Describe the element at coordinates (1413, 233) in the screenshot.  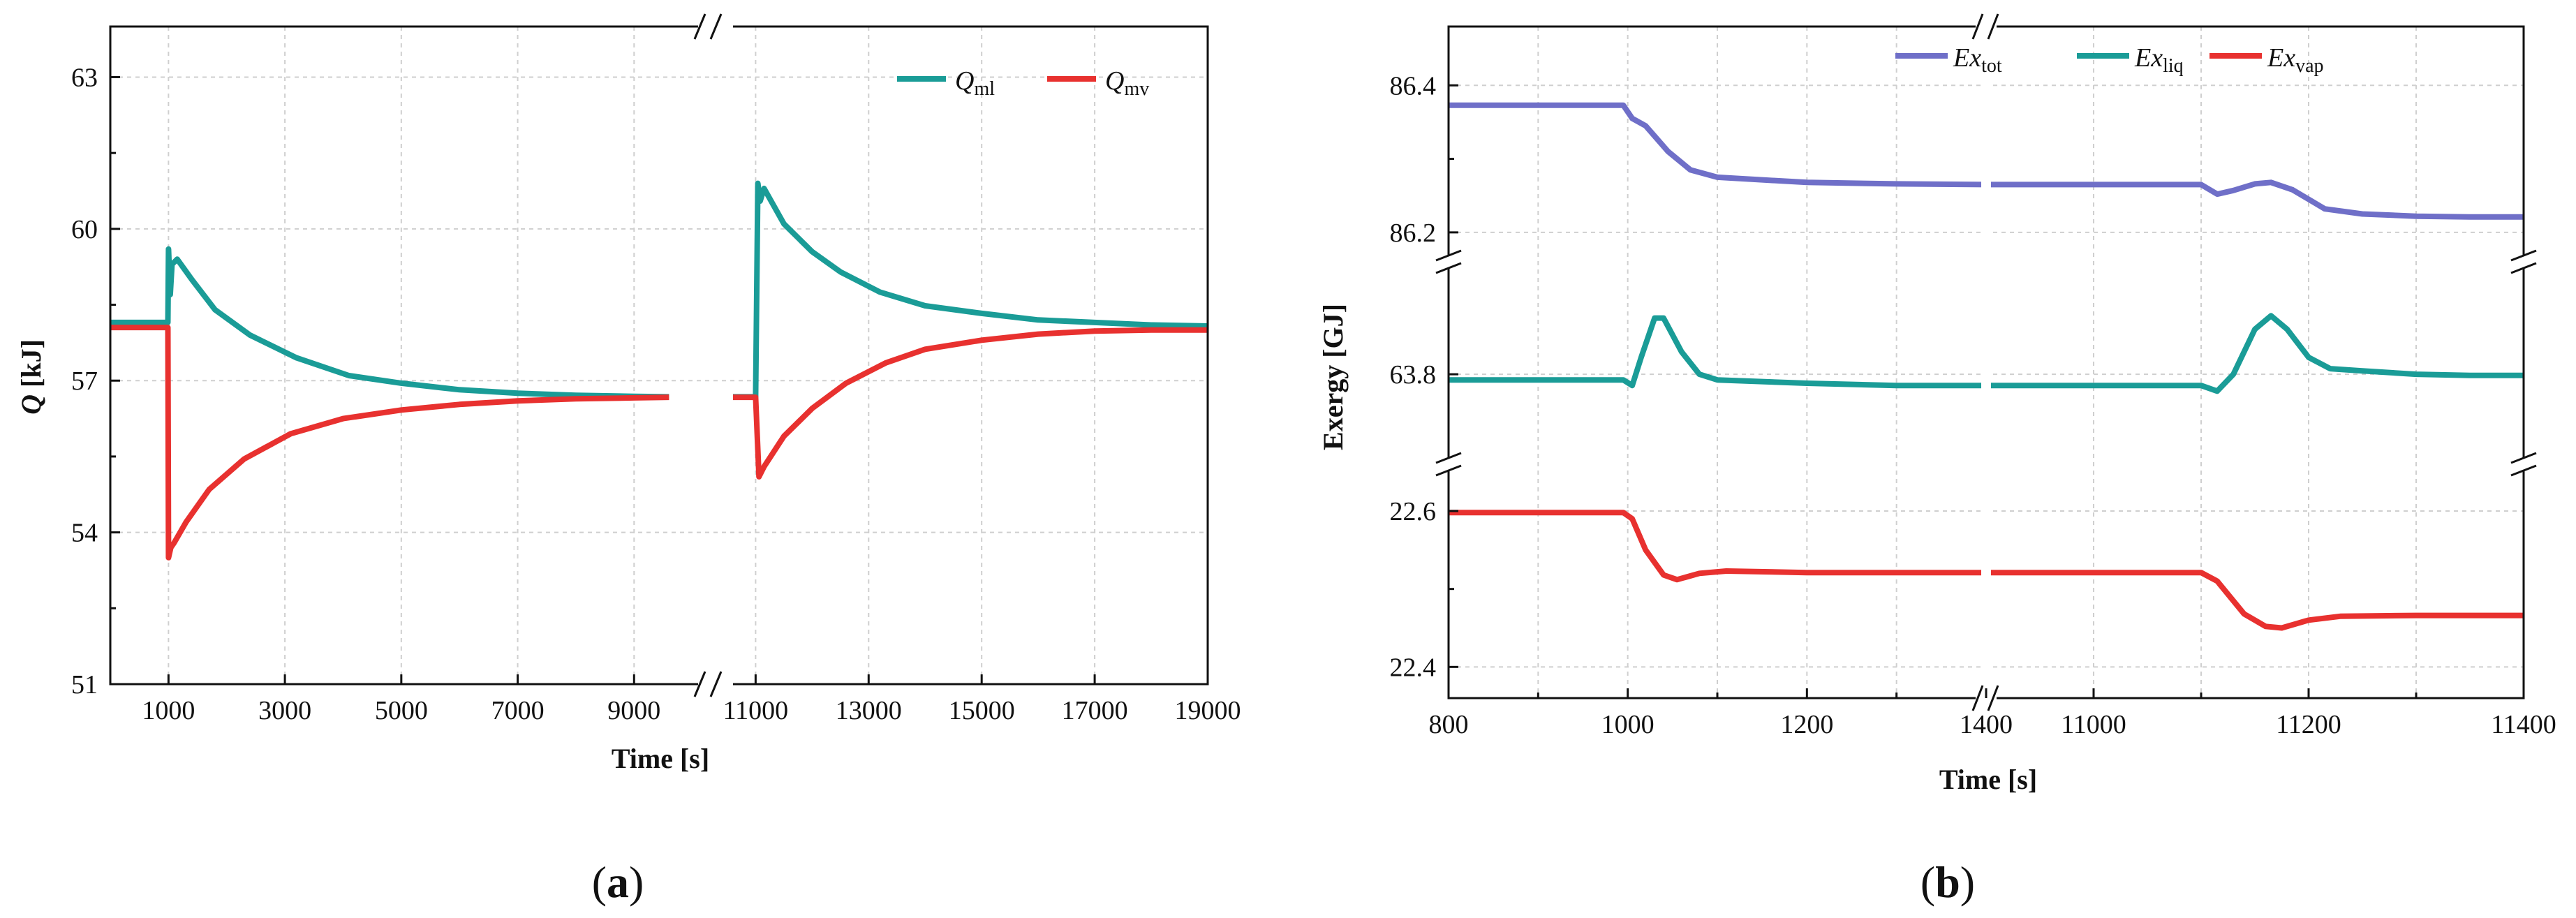
I see `panel-b-y-tick-label: 86.2` at that location.